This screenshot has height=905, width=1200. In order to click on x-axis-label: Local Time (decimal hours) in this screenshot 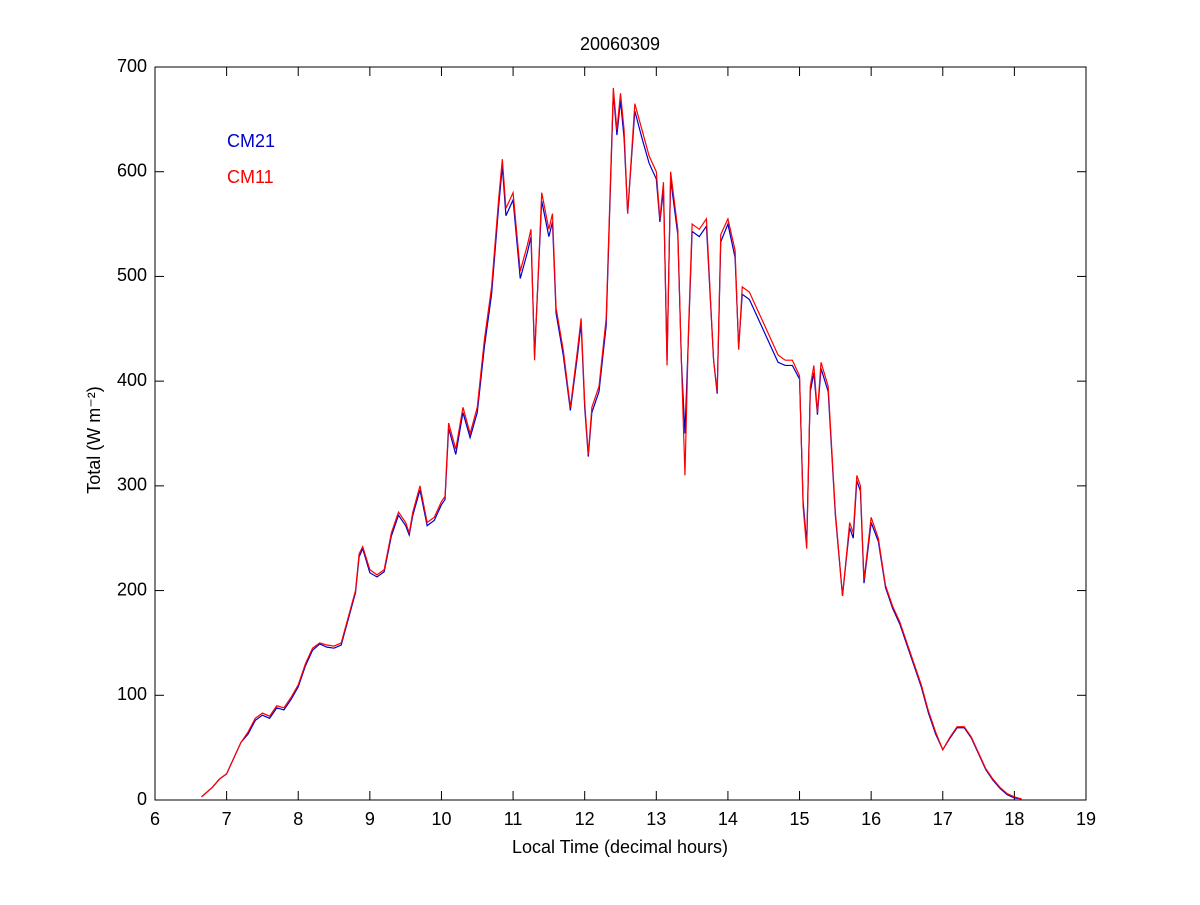, I will do `click(620, 847)`.